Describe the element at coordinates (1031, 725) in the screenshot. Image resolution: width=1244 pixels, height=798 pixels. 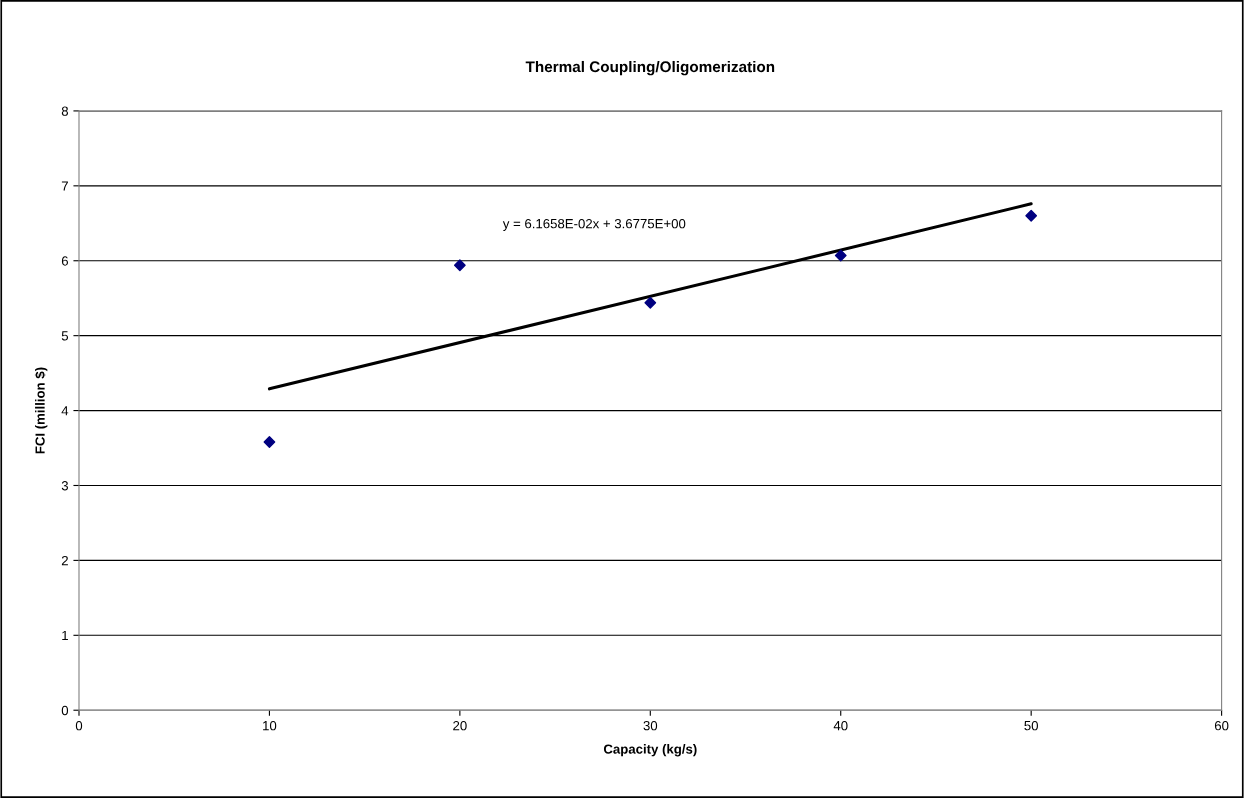
I see `x-tick-label: 50` at that location.